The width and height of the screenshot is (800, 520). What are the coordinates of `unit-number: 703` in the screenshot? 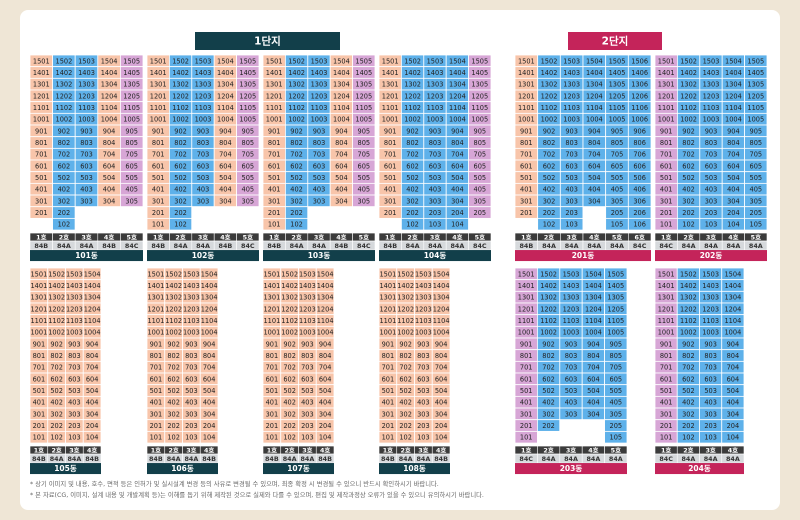 It's located at (571, 368).